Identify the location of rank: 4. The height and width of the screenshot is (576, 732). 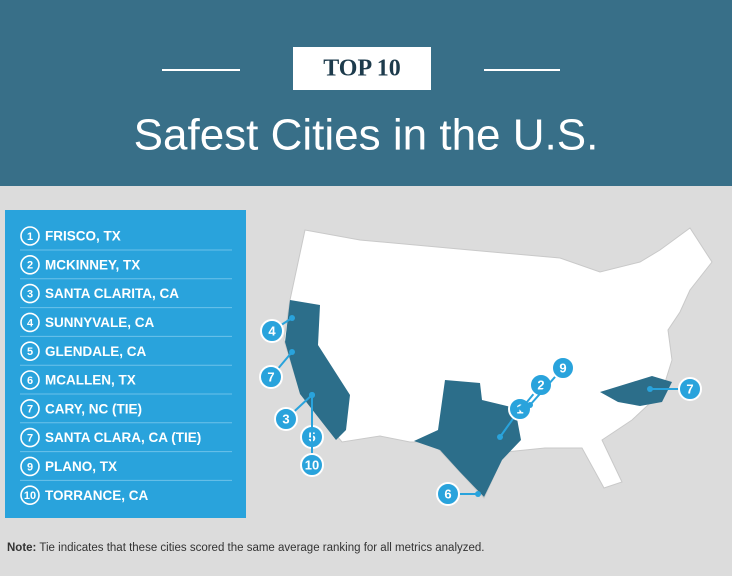
(30, 323).